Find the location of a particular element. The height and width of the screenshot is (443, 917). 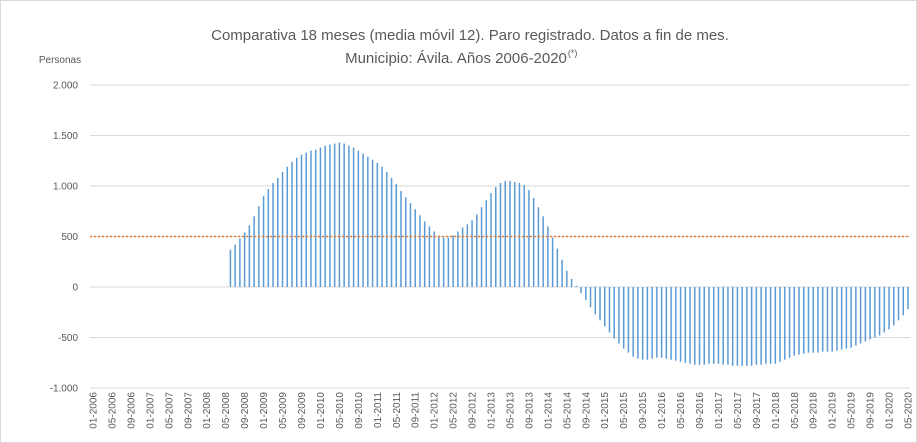

x-tick-label: 05-2007 is located at coordinates (169, 410).